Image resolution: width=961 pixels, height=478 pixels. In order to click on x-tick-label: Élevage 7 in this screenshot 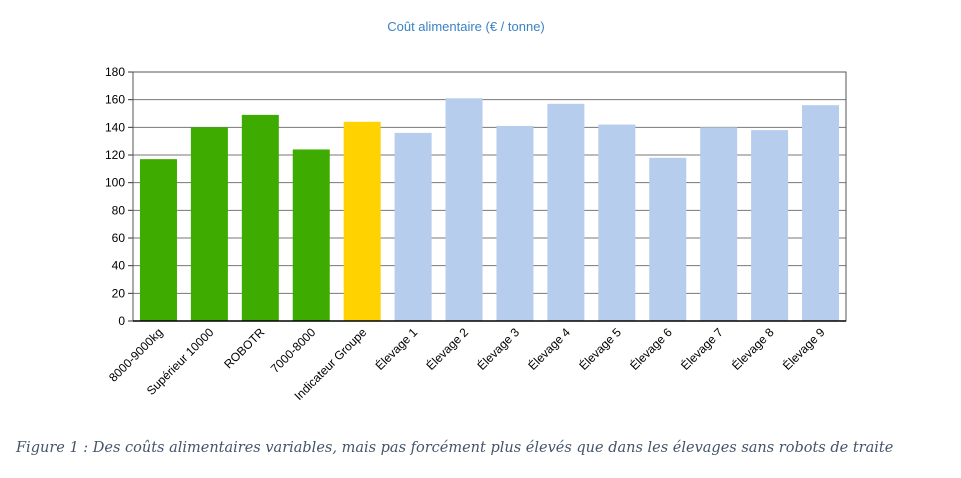, I will do `click(701, 348)`.